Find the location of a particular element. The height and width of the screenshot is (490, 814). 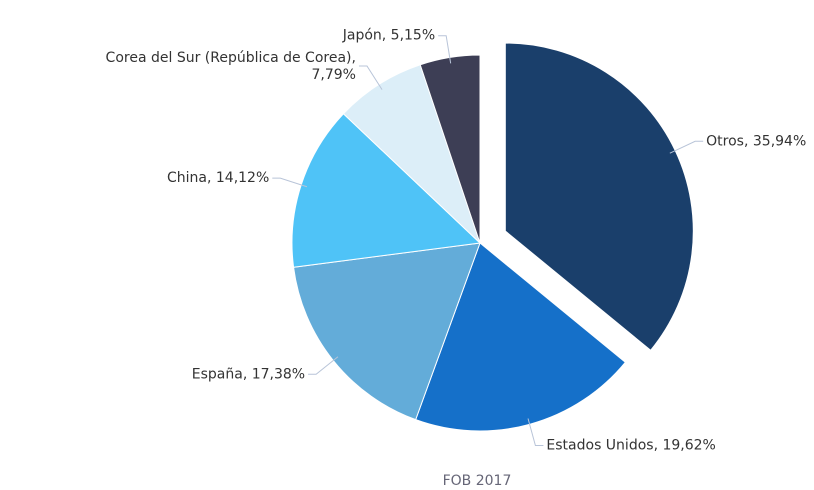

data-label: China, 14,12% is located at coordinates (218, 178).